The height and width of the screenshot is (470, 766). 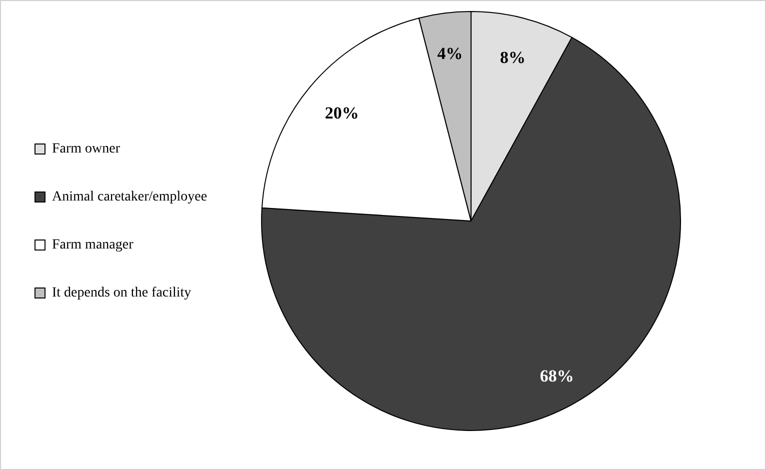 I want to click on legend-label: Farm manager, so click(x=93, y=245).